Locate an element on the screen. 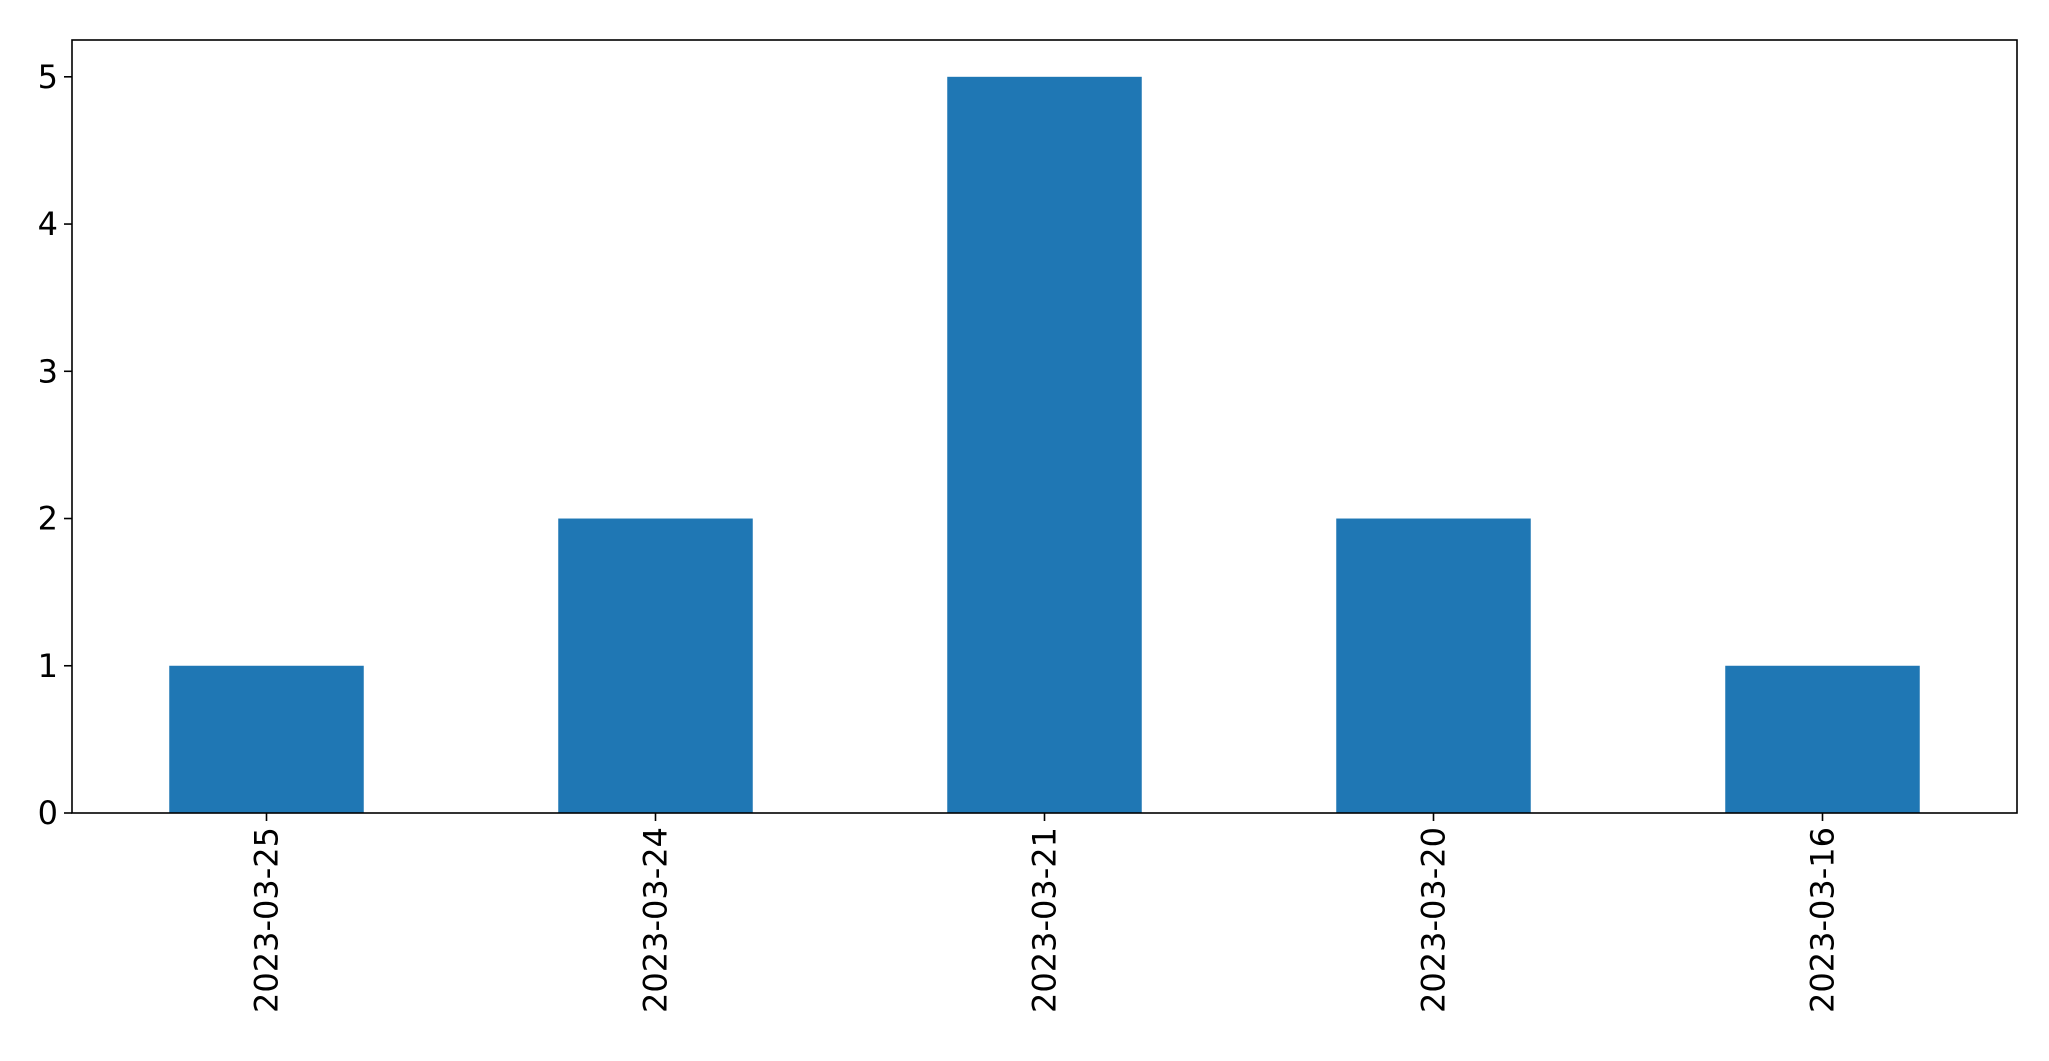  y-tick-label: 0 is located at coordinates (48, 813).